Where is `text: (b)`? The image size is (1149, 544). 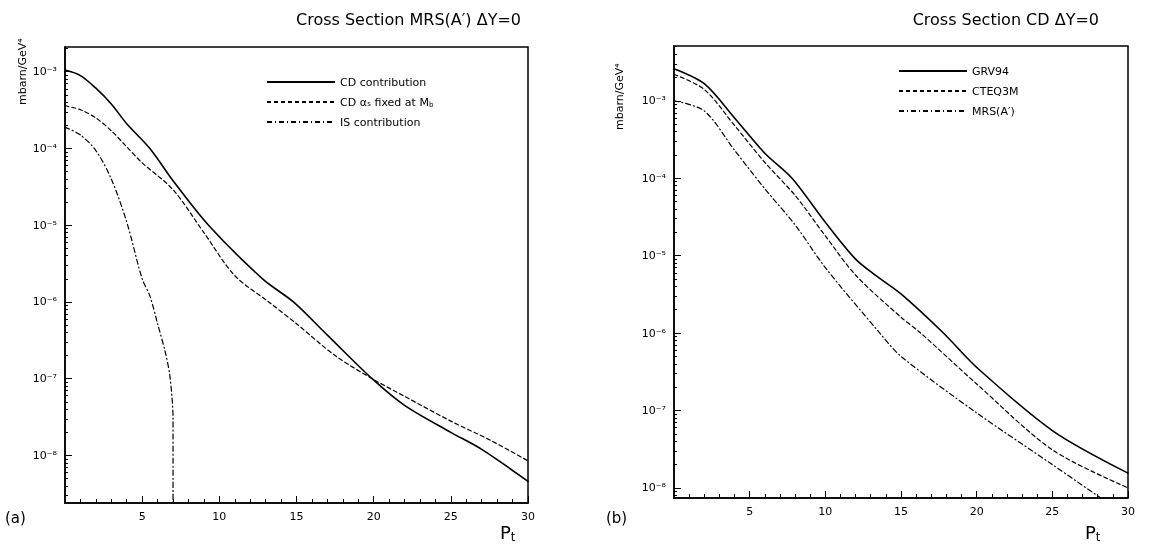 text: (b) is located at coordinates (617, 517).